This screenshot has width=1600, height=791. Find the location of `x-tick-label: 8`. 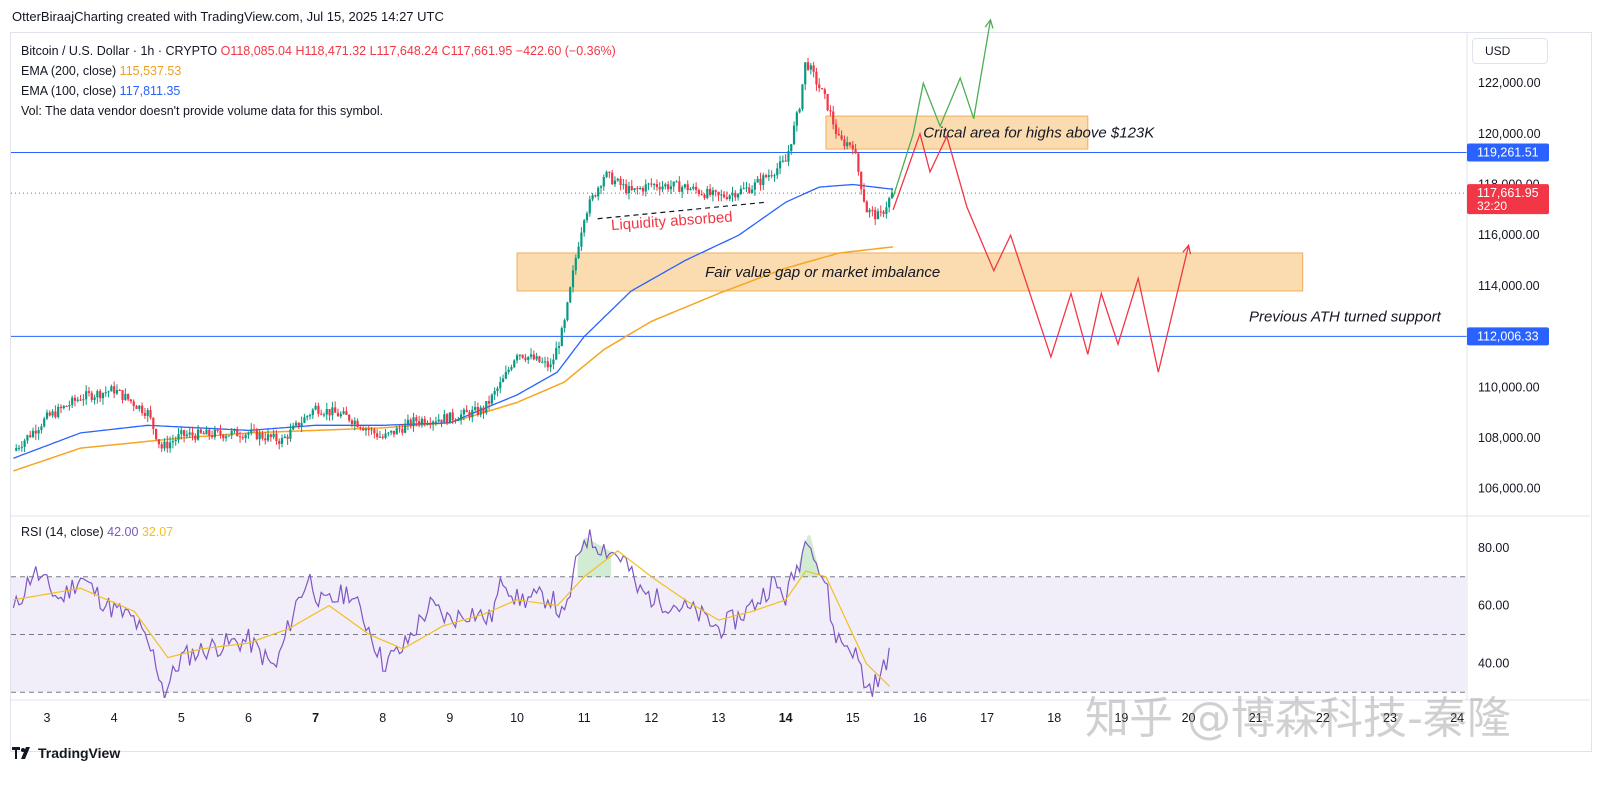

x-tick-label: 8 is located at coordinates (382, 718).